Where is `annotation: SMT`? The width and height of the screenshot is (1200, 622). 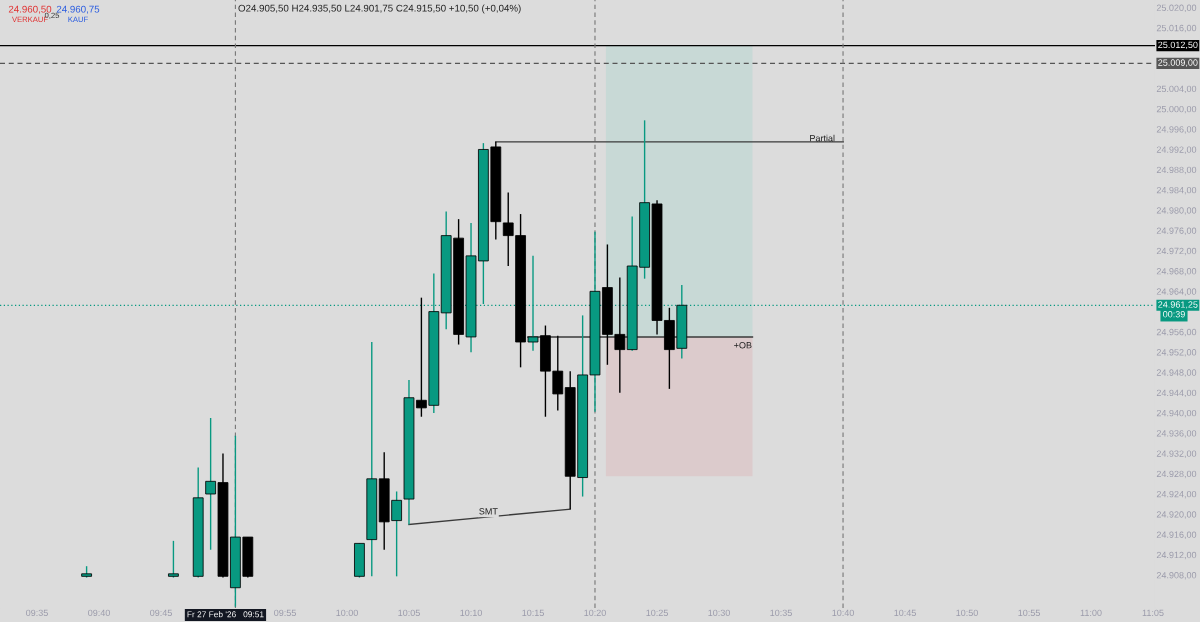 annotation: SMT is located at coordinates (488, 511).